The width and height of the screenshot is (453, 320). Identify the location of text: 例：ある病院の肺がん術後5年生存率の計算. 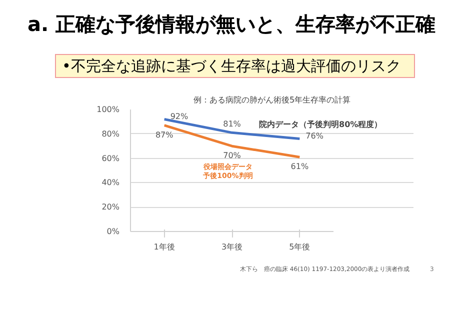
(272, 100).